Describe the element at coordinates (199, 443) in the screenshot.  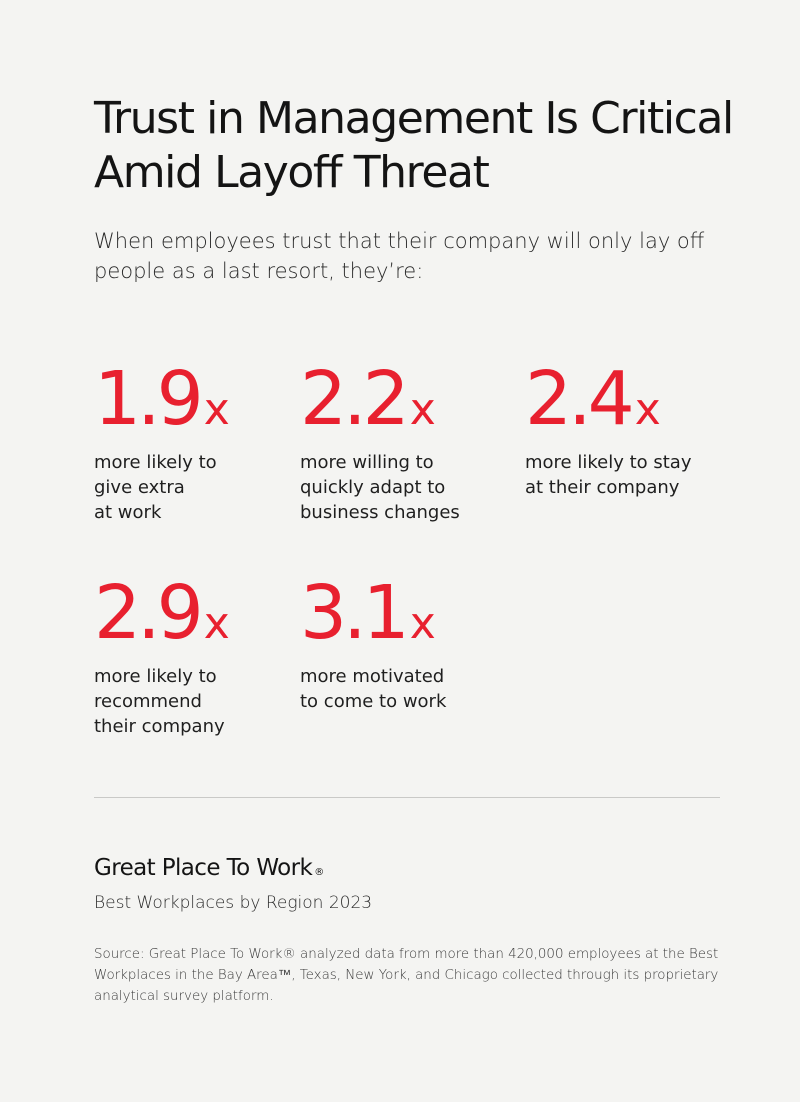
I see `stat-give-extra: 1.9x more likely to give extra at work` at that location.